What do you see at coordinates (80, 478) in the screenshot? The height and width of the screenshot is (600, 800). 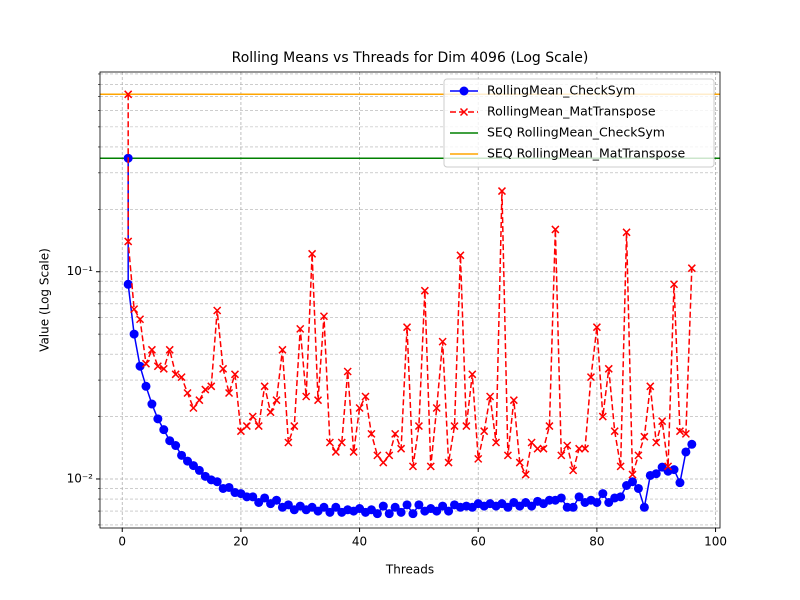 I see `y-tick-label: 10⁻²` at bounding box center [80, 478].